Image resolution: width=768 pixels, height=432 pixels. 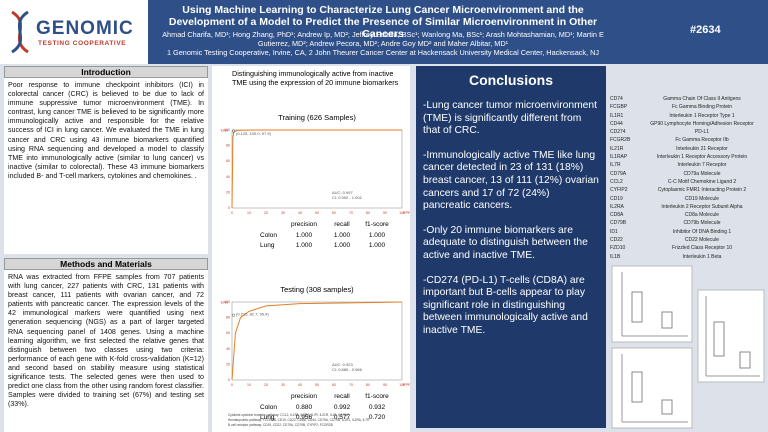 What do you see at coordinates (616, 240) in the screenshot?
I see `gene-symbol: CD22` at bounding box center [616, 240].